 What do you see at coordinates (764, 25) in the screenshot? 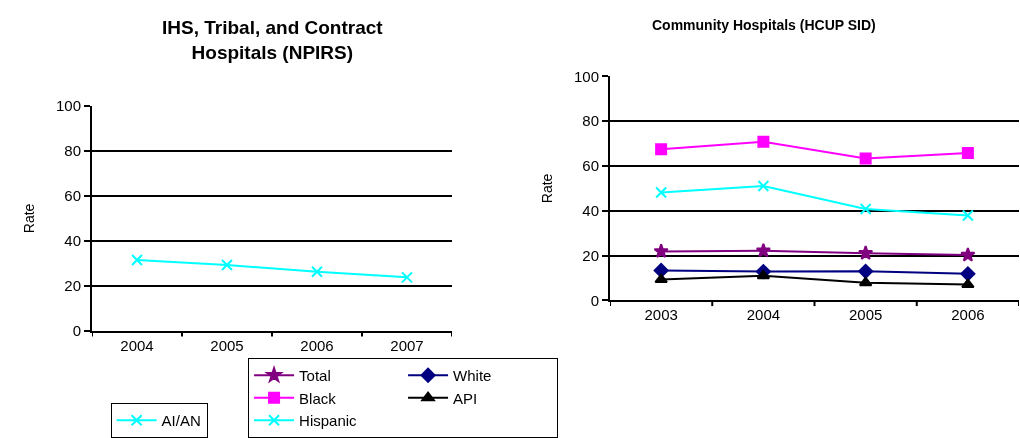
I see `chart-title: Community Hospitals (HCUP SID)` at bounding box center [764, 25].